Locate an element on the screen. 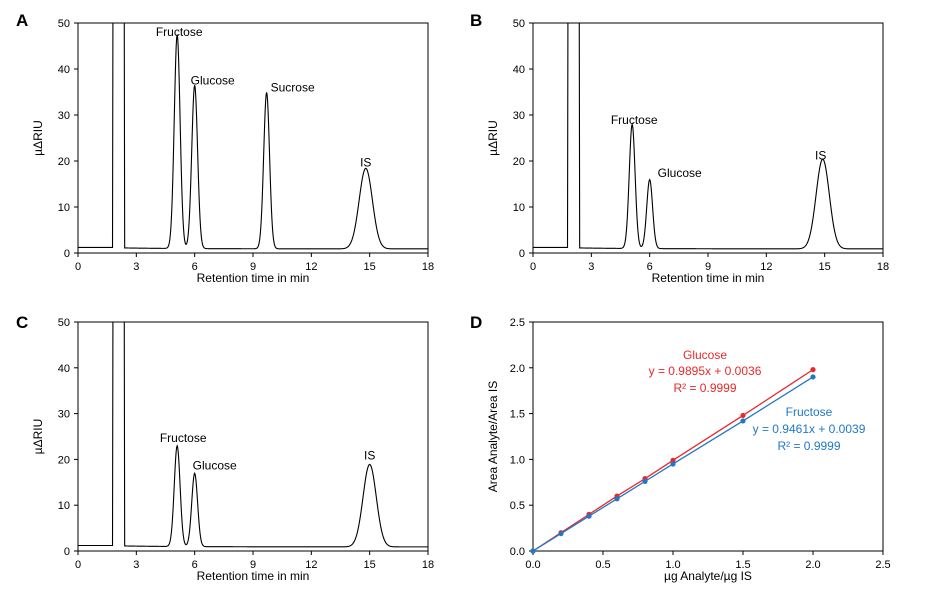  series-line-fructose is located at coordinates (673, 464).